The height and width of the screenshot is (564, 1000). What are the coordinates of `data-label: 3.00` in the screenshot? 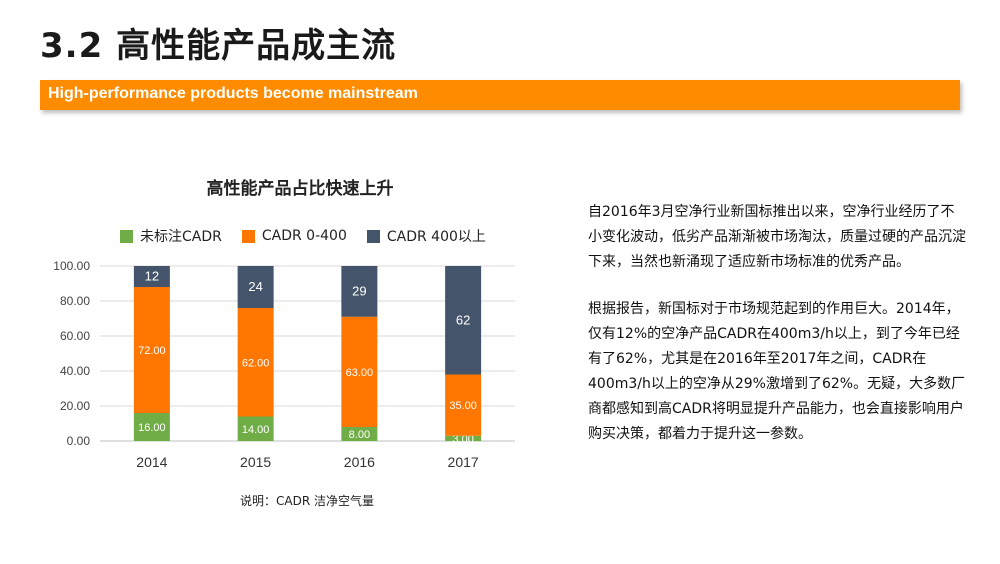 It's located at (462, 439).